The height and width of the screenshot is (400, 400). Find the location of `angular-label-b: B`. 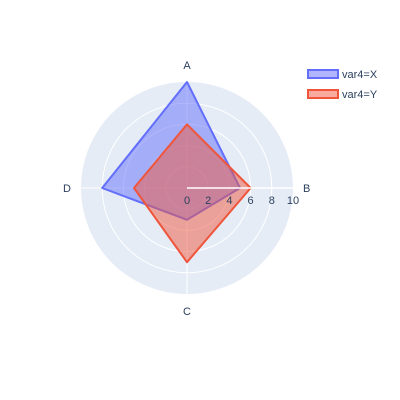

angular-label-b: B is located at coordinates (306, 189).